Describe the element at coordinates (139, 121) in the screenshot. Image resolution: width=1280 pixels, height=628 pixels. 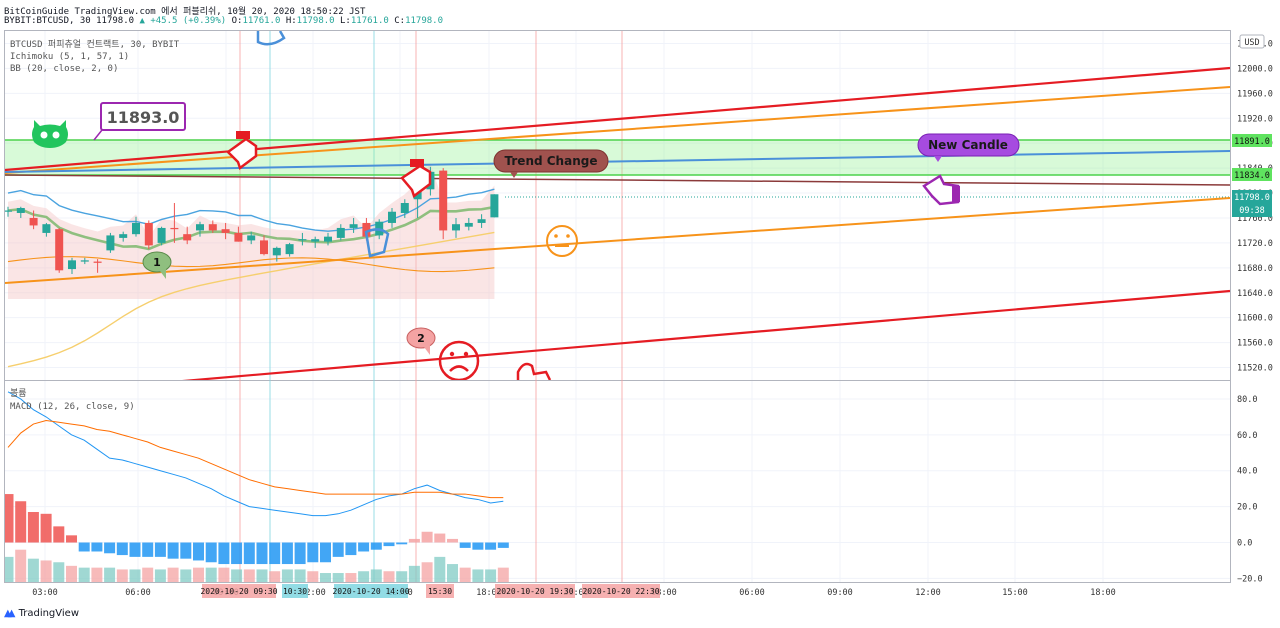
I see `price-label-callout: 11893.0` at that location.